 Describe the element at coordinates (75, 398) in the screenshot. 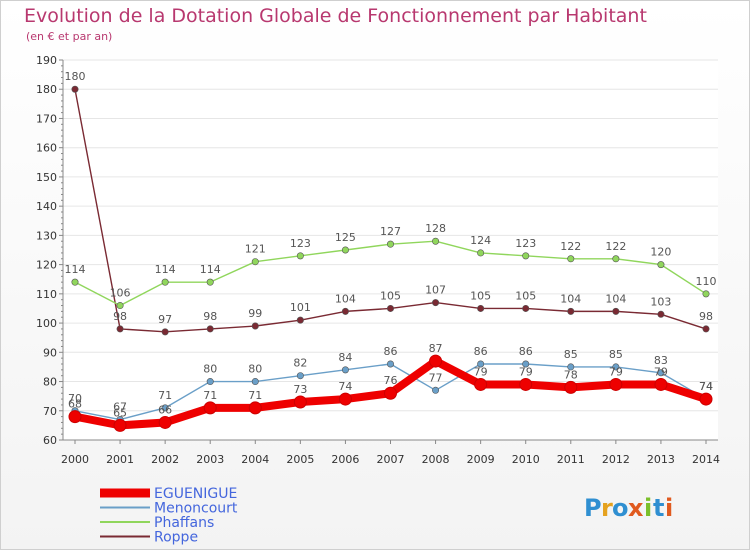

I see `data-label: 70` at that location.